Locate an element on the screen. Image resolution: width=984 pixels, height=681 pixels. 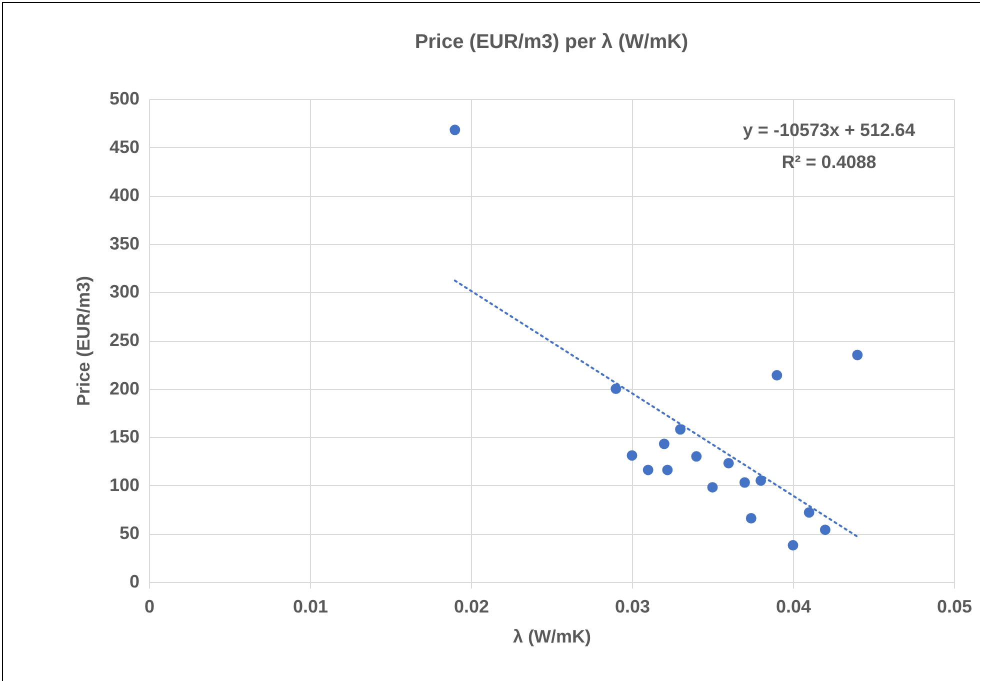
y-tick-label: 300 is located at coordinates (124, 292).